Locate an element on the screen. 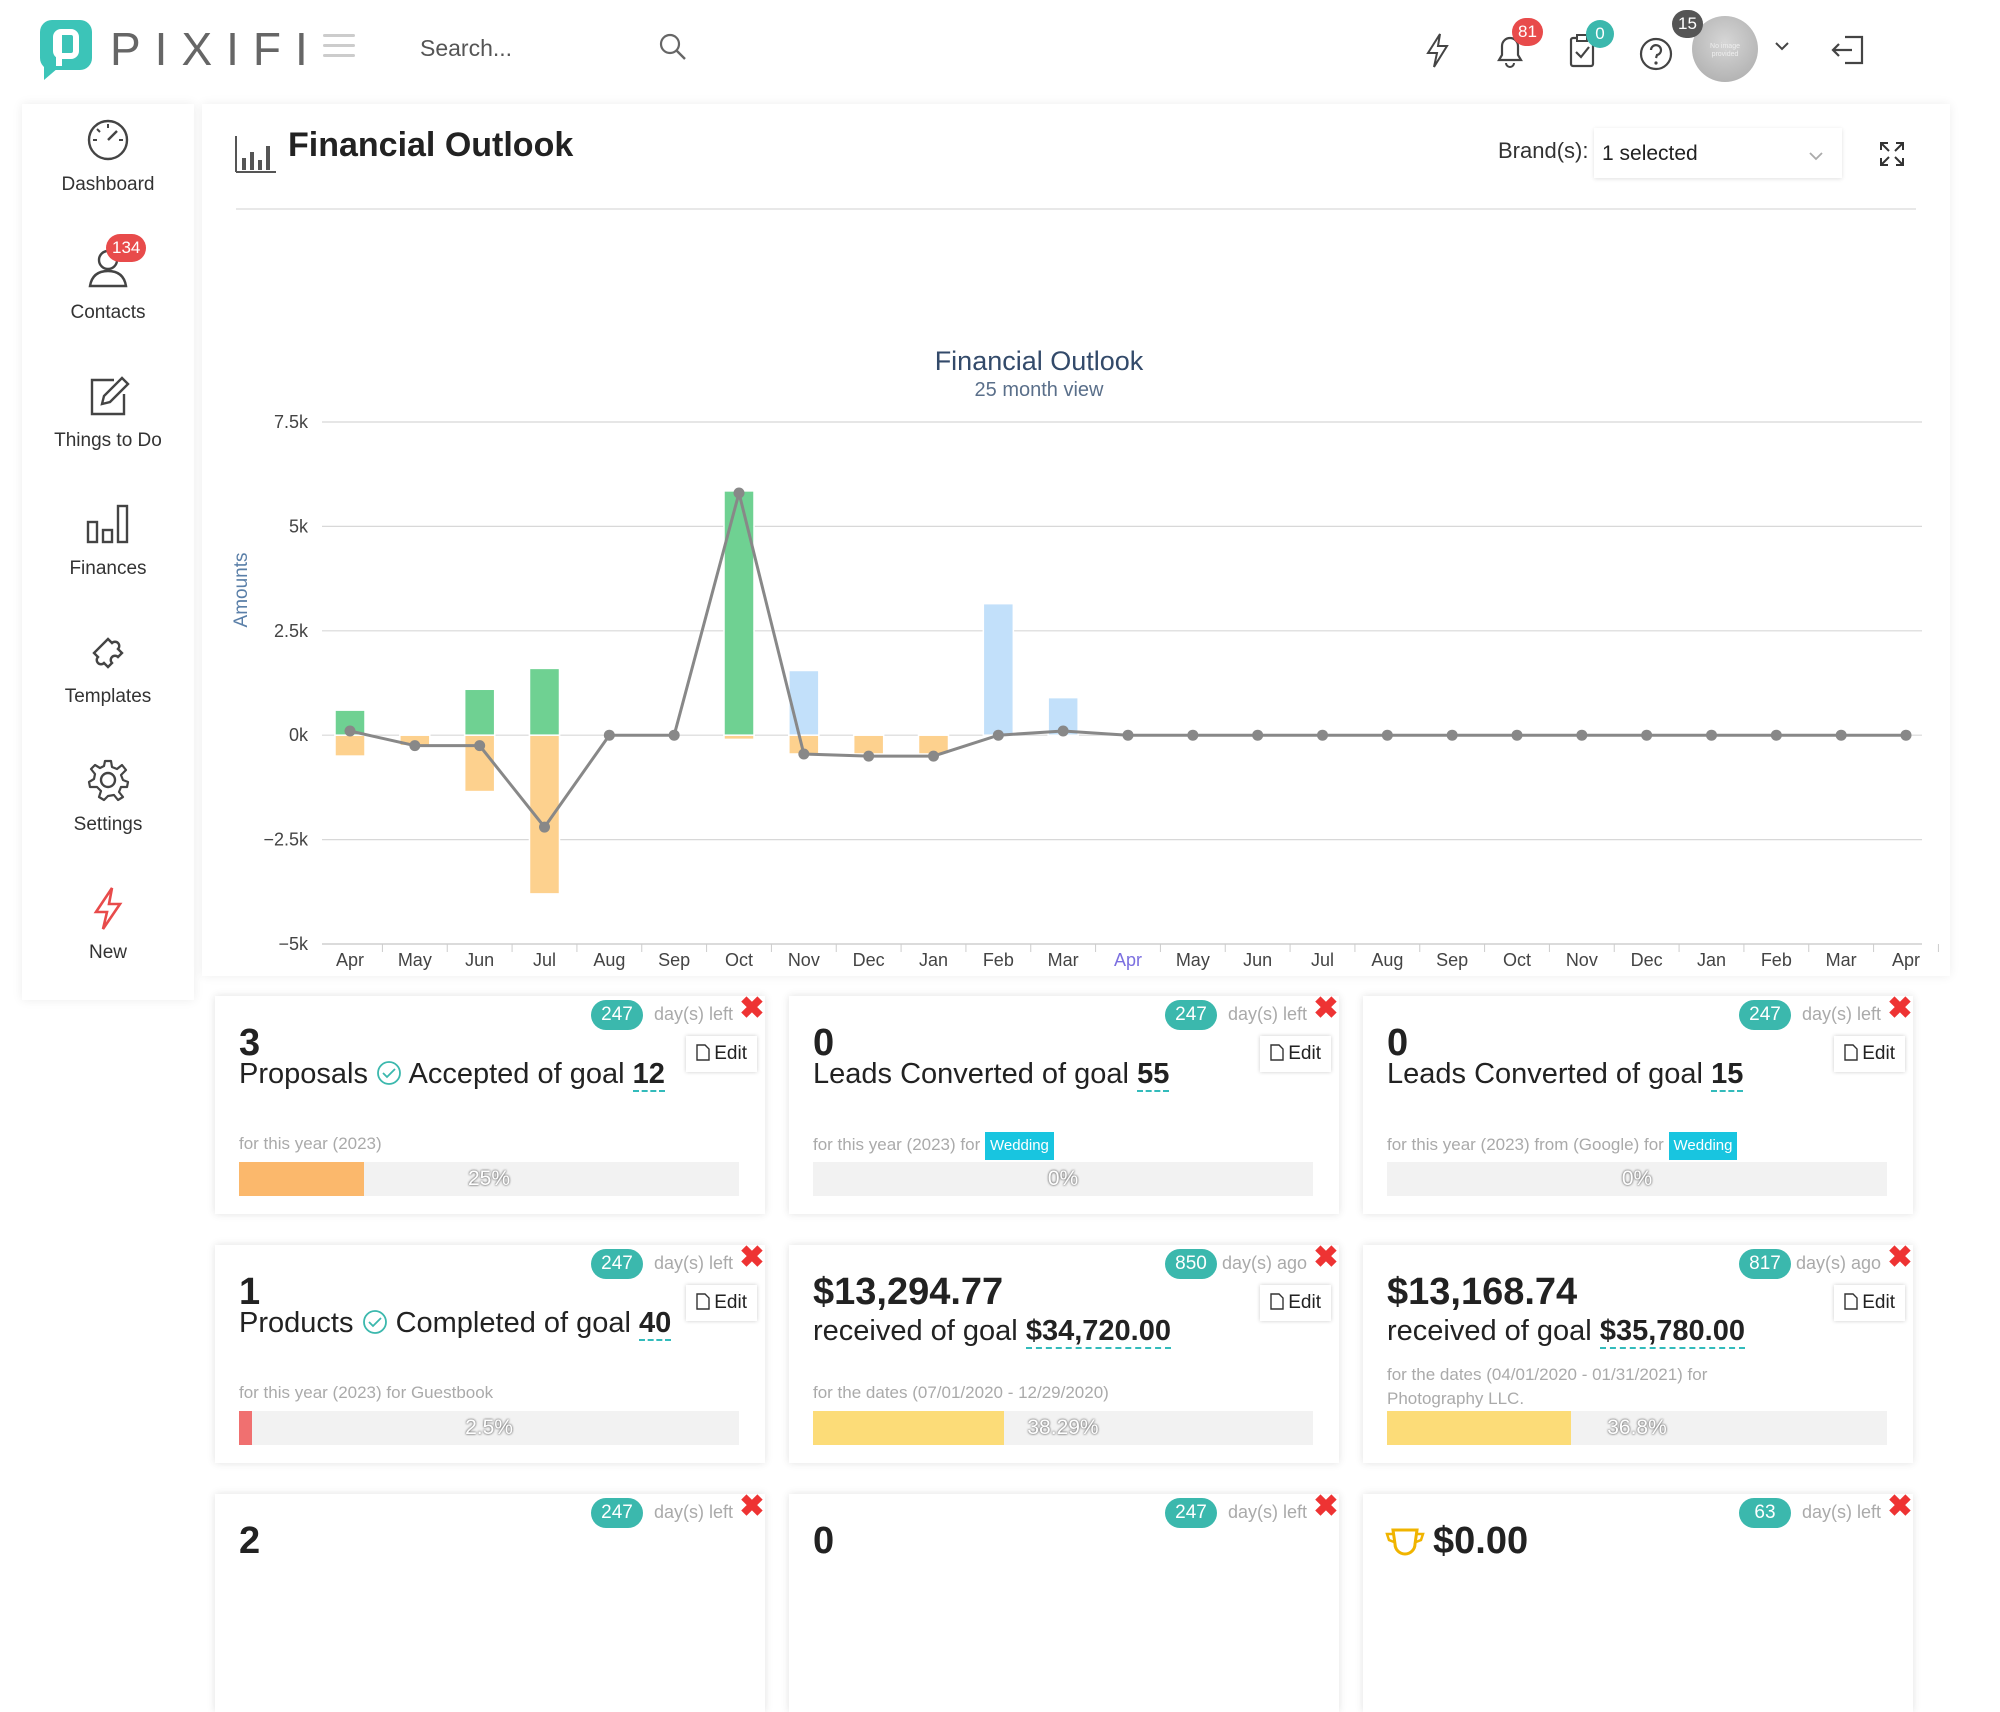 This screenshot has width=2000, height=1712. goal-metric: Products is located at coordinates (296, 1323).